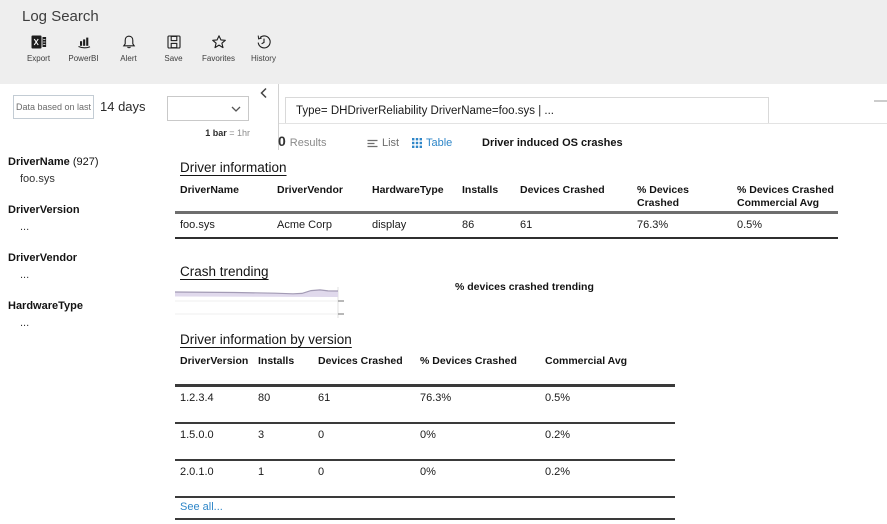 This screenshot has width=887, height=524. I want to click on scope-label-box: Data based on last, so click(53, 107).